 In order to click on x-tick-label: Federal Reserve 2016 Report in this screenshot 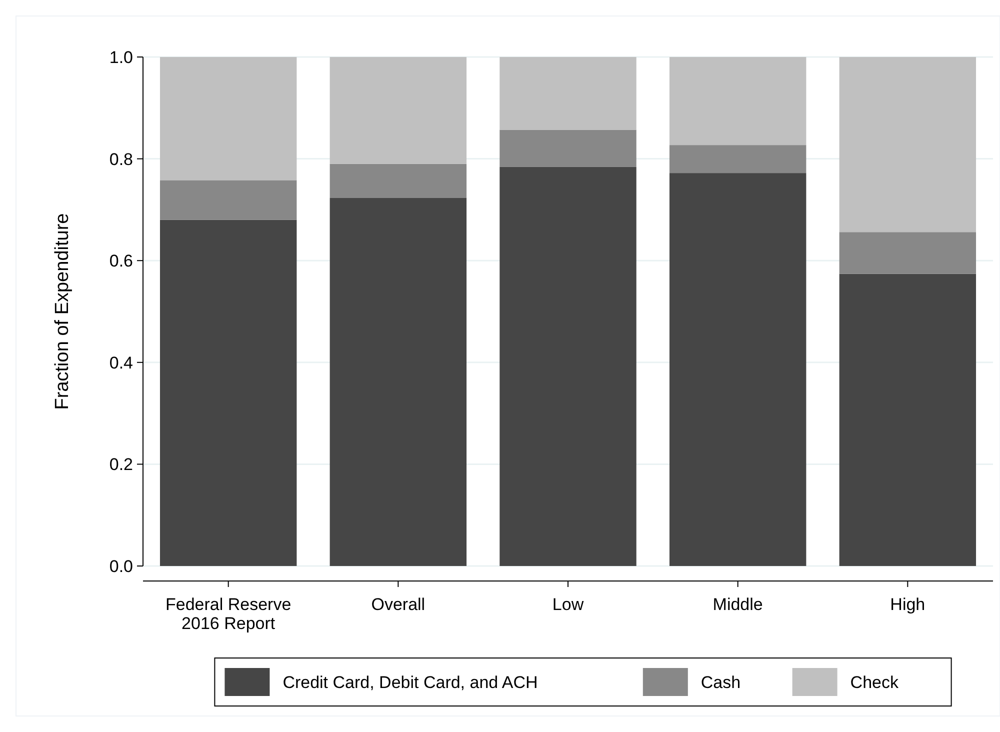, I will do `click(229, 614)`.